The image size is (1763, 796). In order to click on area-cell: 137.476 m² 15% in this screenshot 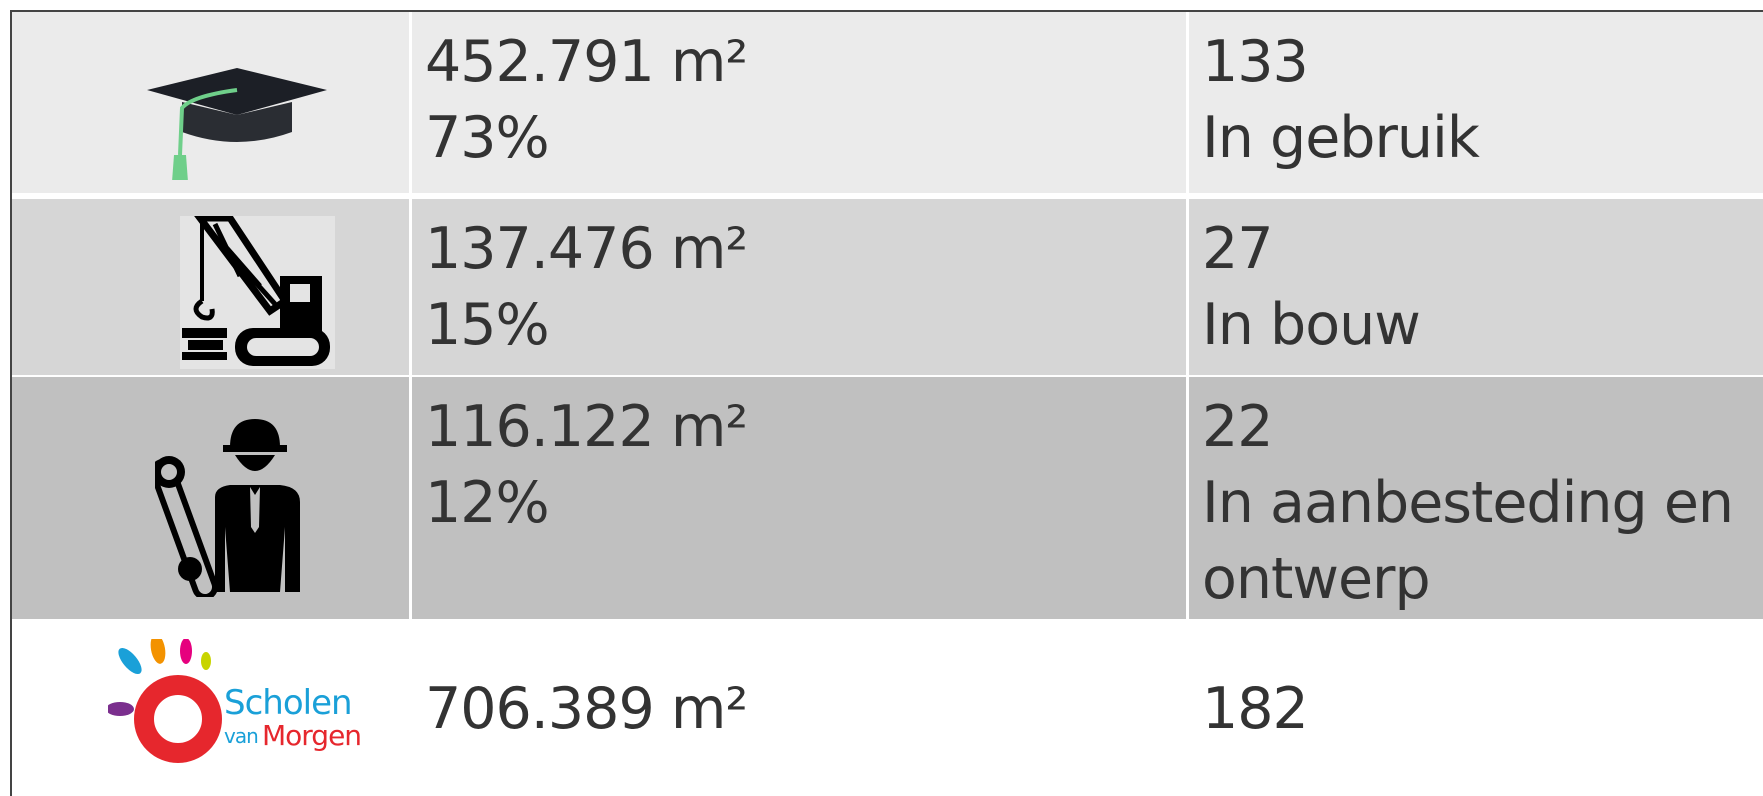, I will do `click(799, 287)`.